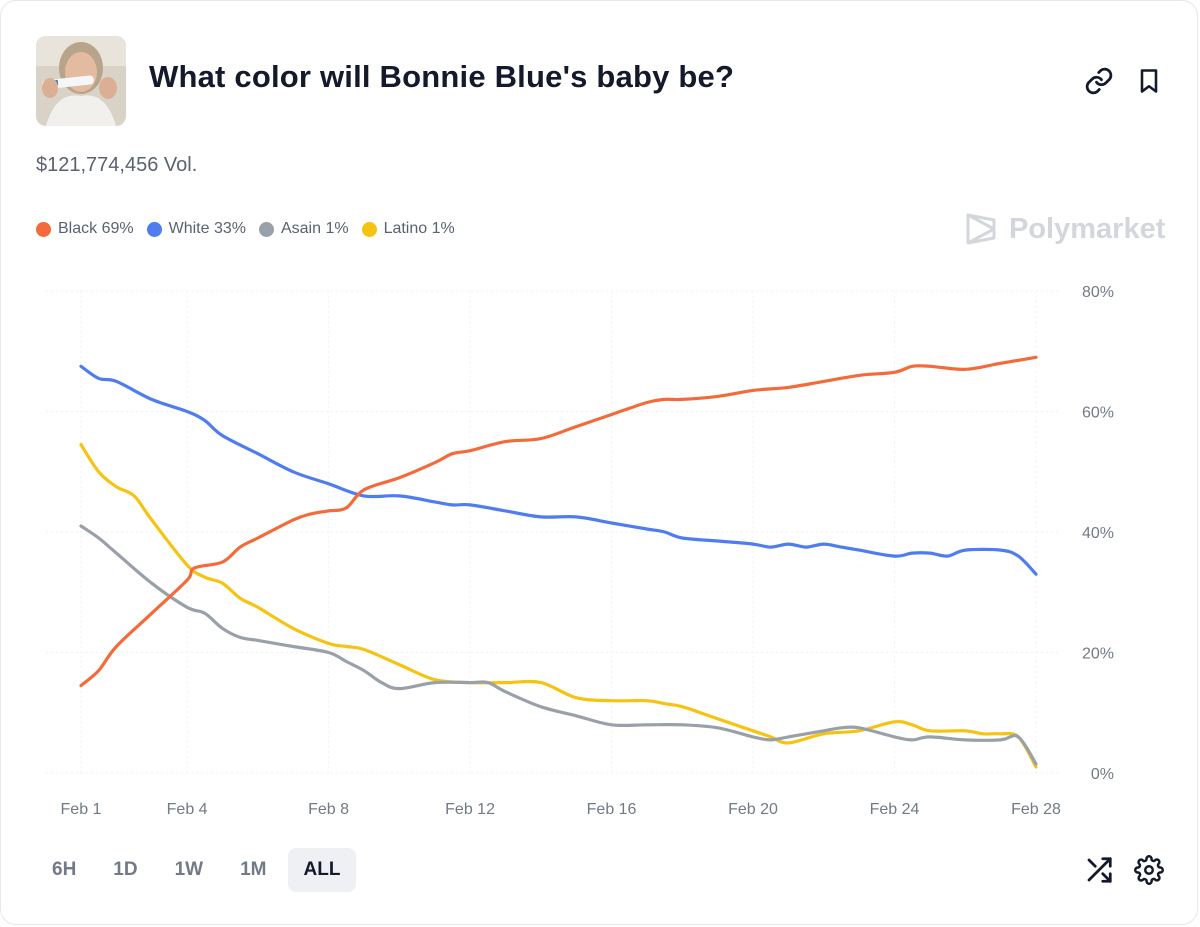  What do you see at coordinates (187, 809) in the screenshot?
I see `x-tick-label: Feb 4` at bounding box center [187, 809].